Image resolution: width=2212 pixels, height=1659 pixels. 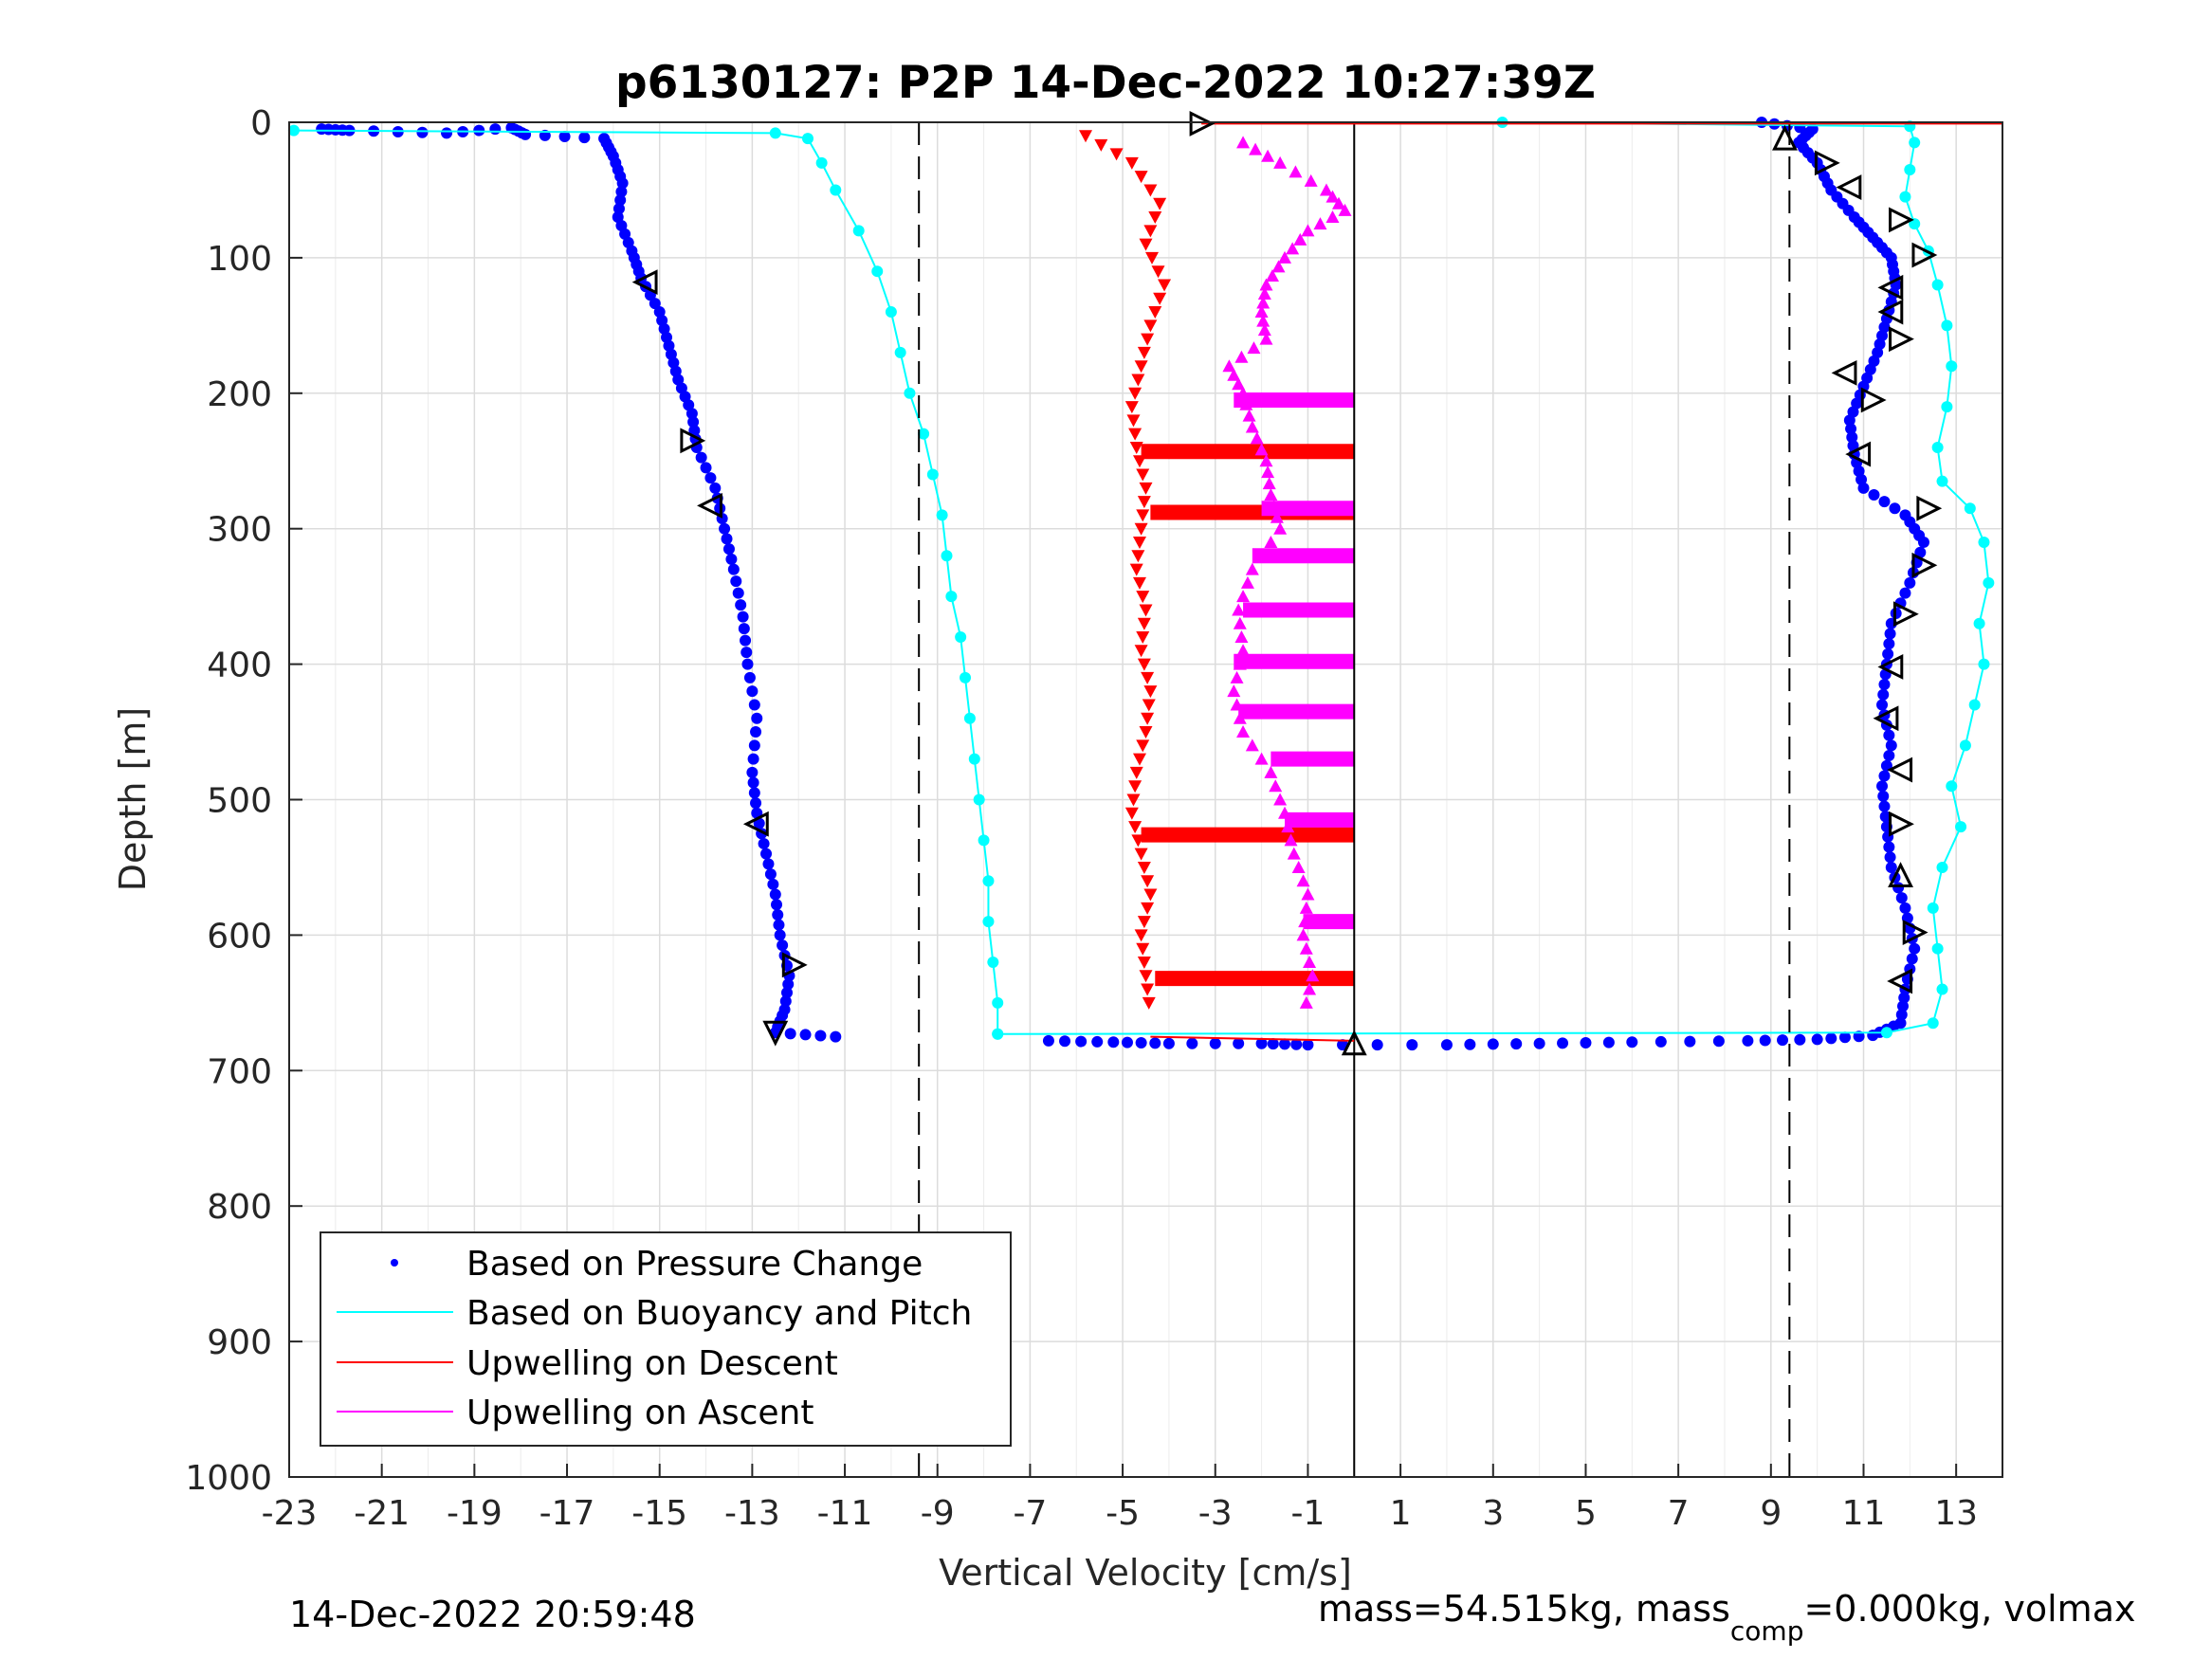 I want to click on x-tick-label: -19, so click(x=475, y=1513).